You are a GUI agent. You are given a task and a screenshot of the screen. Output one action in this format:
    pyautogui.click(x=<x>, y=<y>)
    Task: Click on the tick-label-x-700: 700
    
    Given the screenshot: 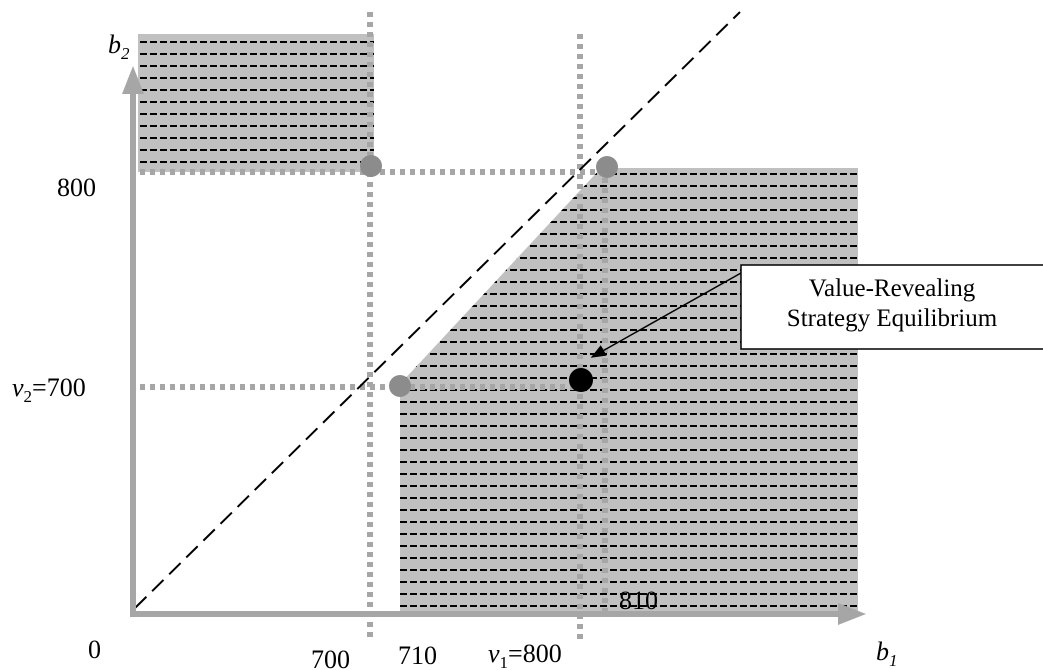 What is the action you would take?
    pyautogui.click(x=330, y=657)
    